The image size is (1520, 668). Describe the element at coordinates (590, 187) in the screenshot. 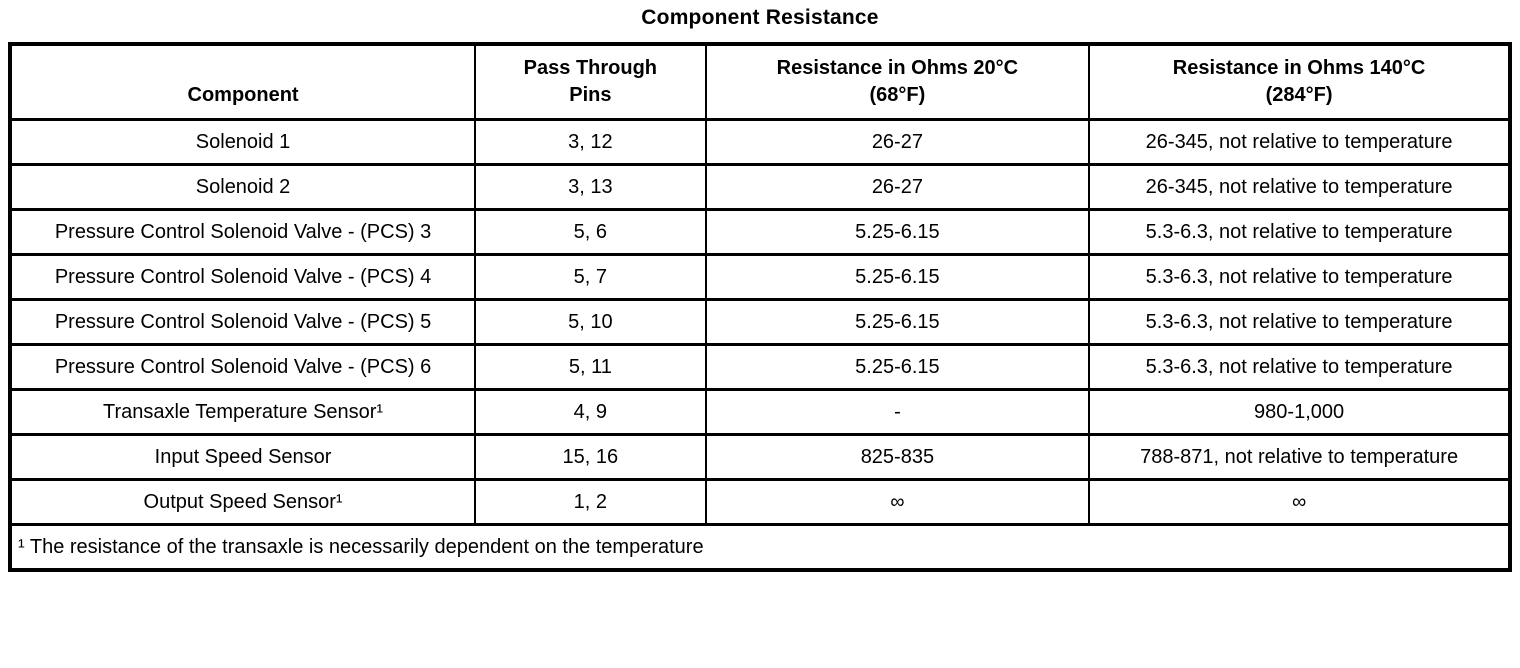

I see `table-cell: 3, 13` at that location.